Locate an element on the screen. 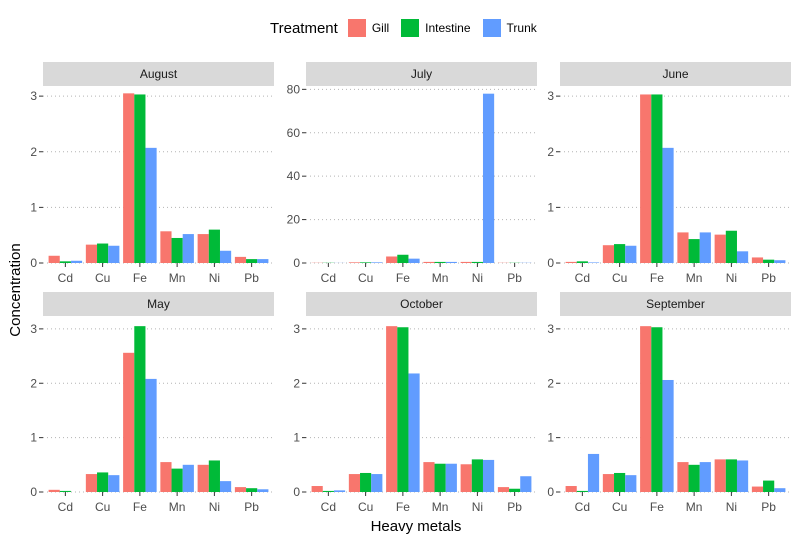 The width and height of the screenshot is (800, 543). y-axis-title: Concentration is located at coordinates (15, 289).